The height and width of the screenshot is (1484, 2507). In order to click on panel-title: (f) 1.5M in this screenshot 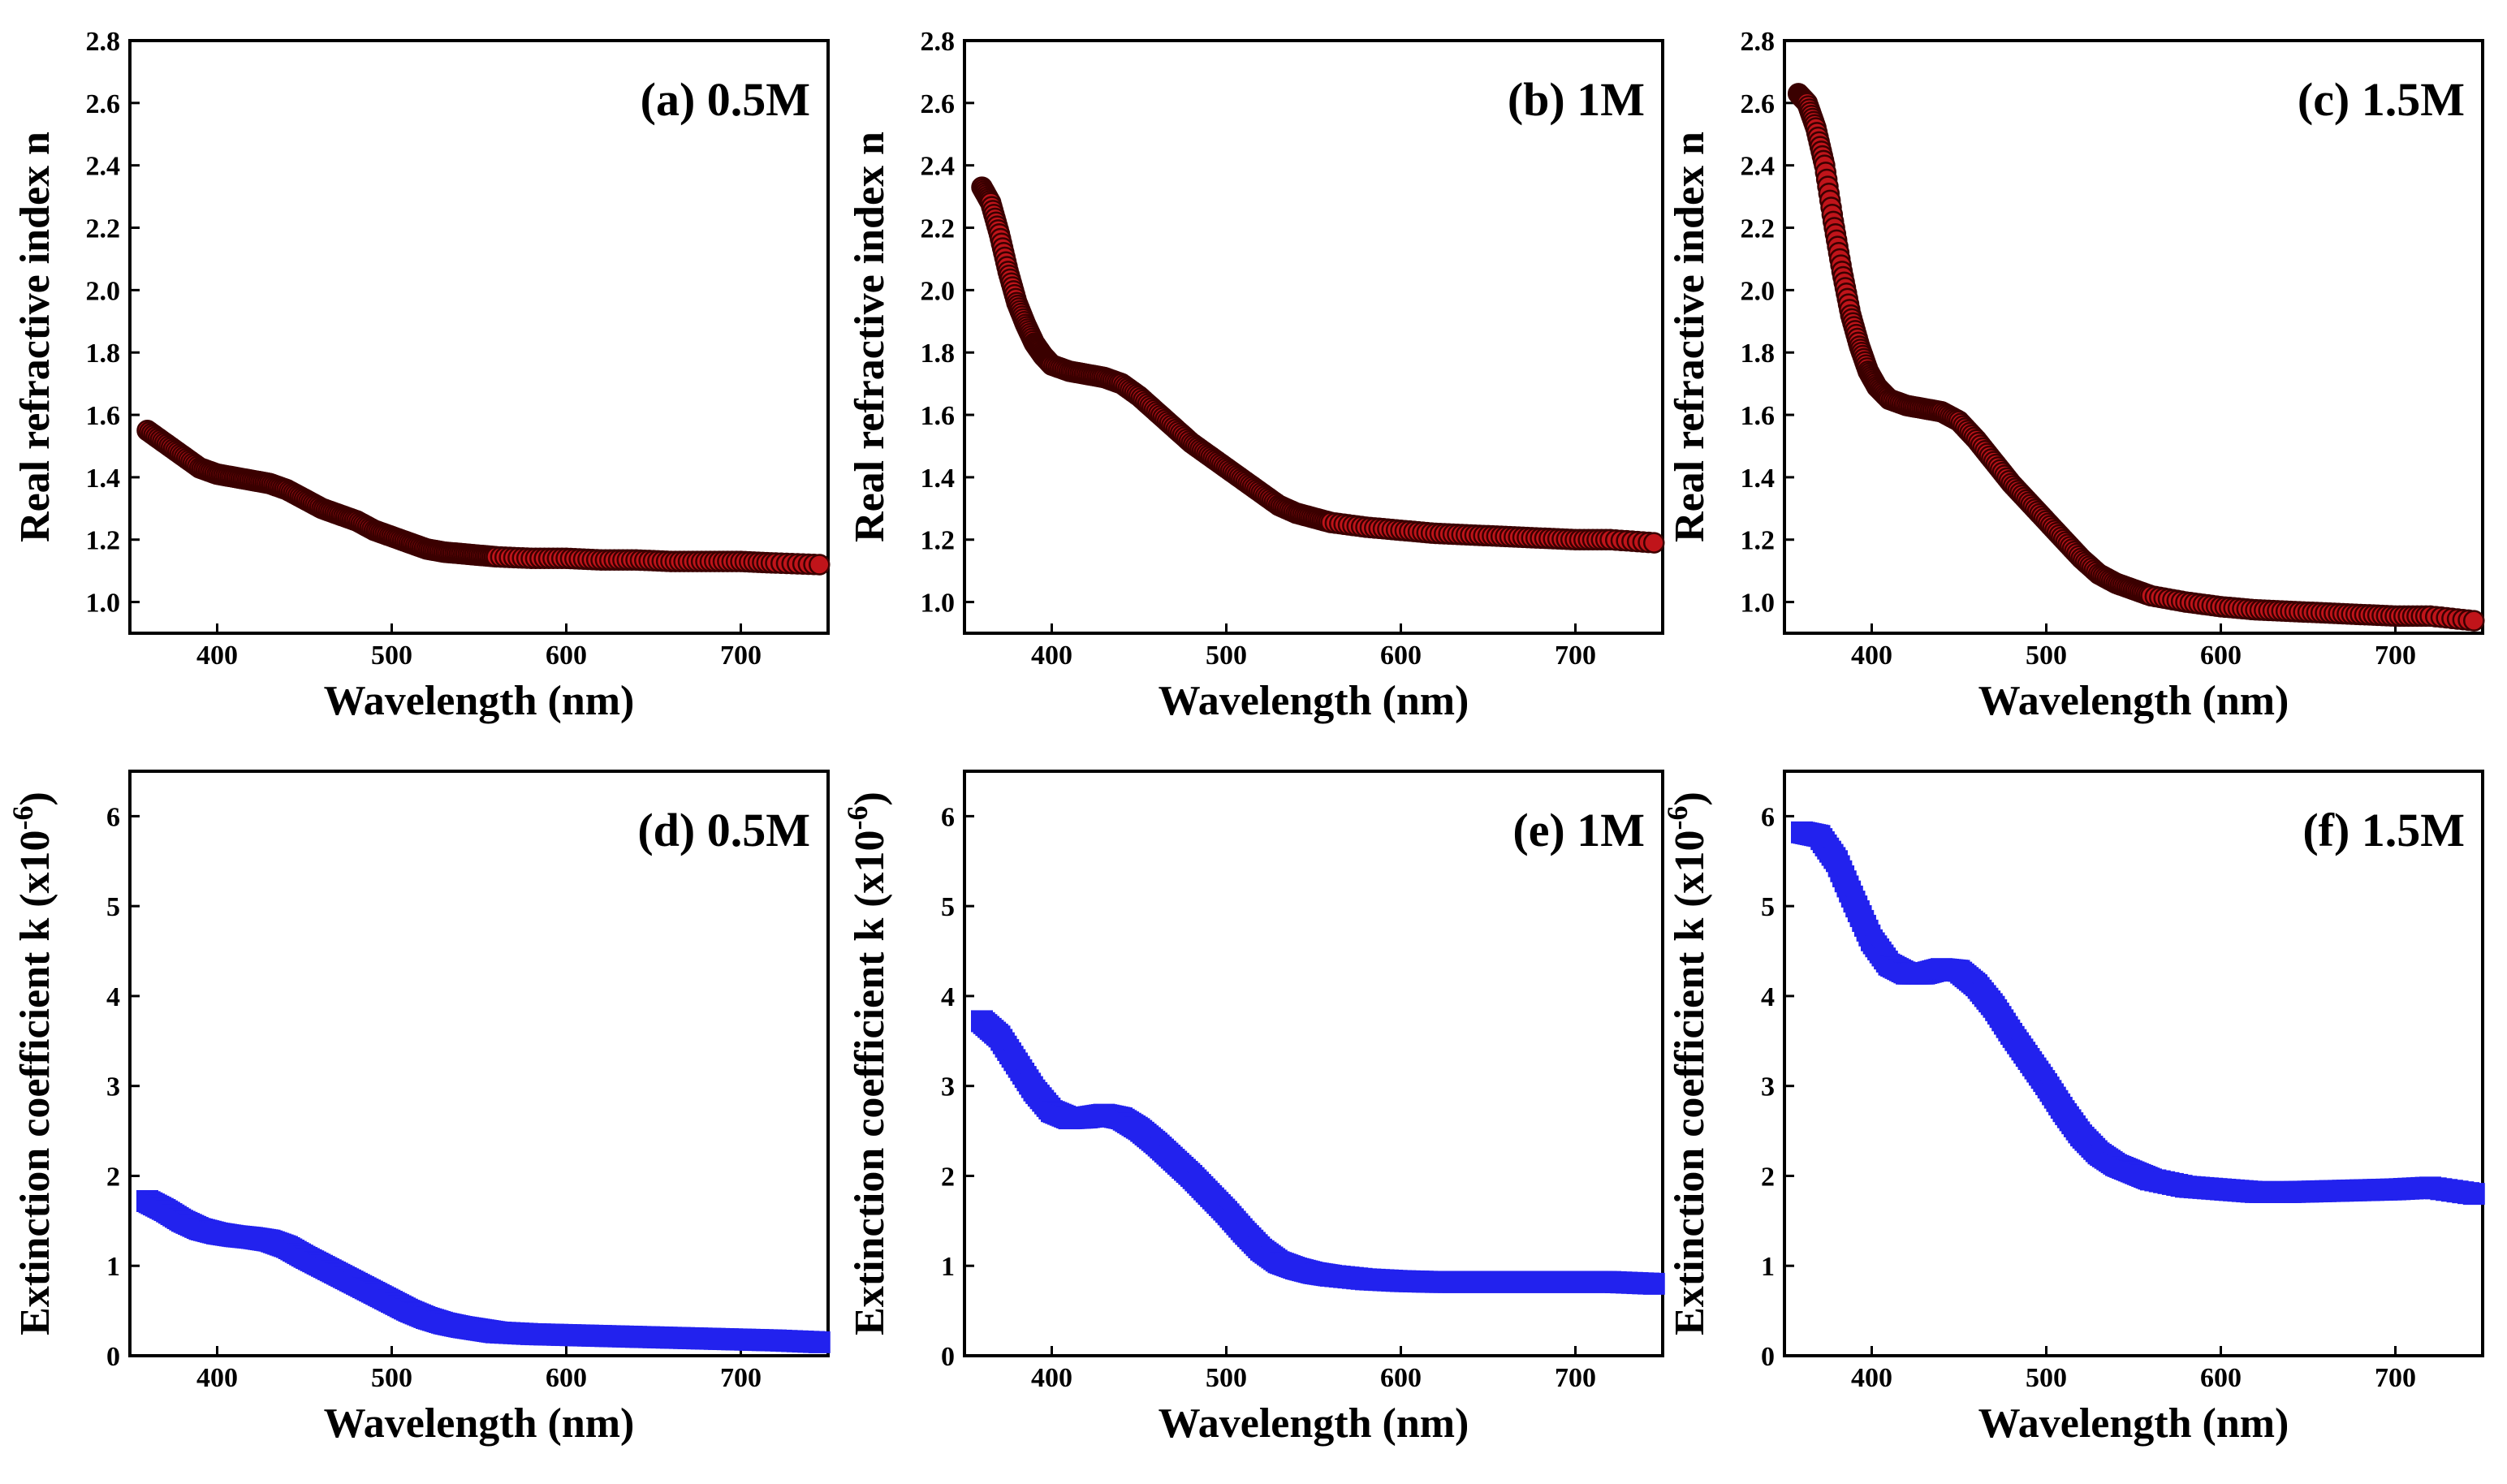, I will do `click(2383, 830)`.